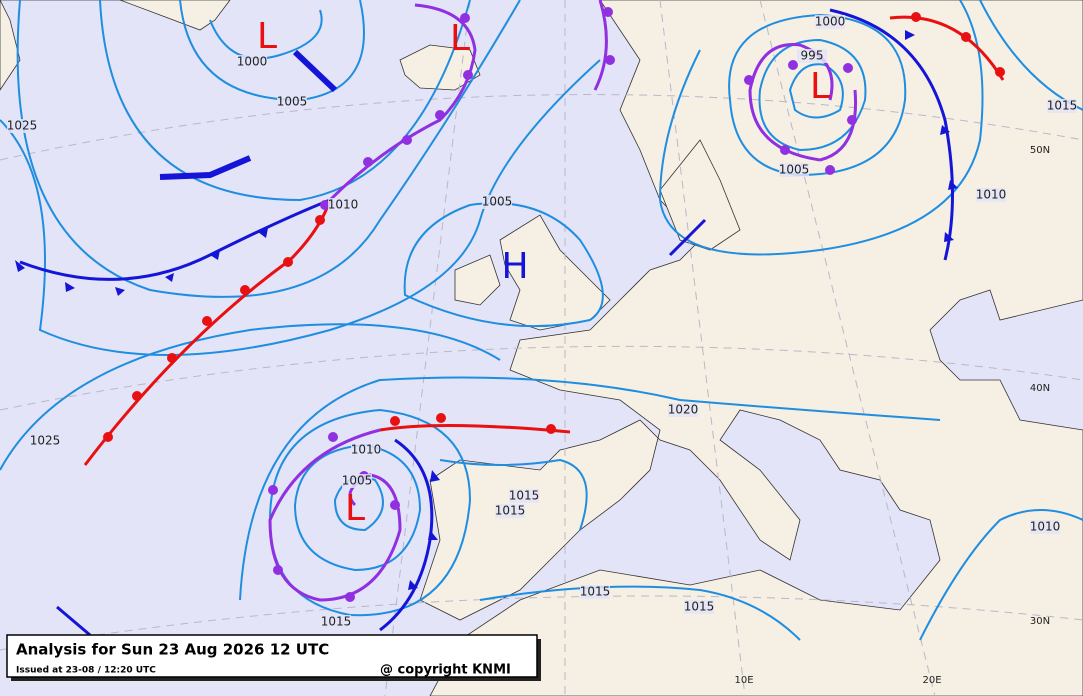  Describe the element at coordinates (514, 266) in the screenshot. I see `pressure-center: H` at that location.